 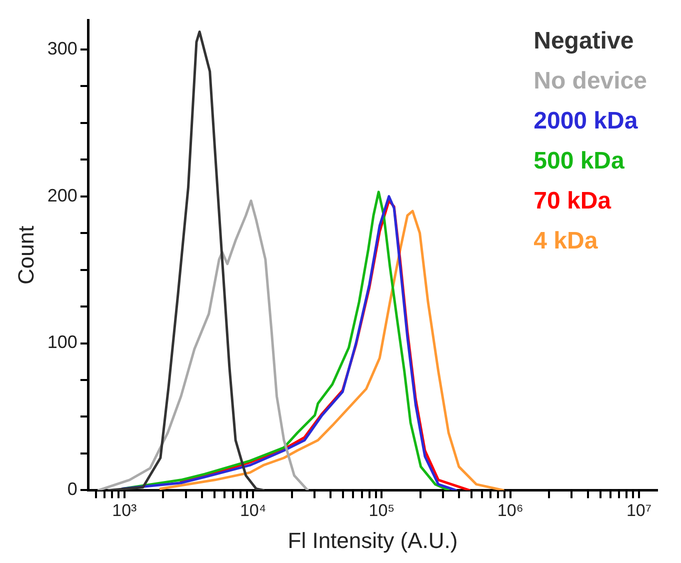 I want to click on y-tick-label: 300, so click(x=62, y=48).